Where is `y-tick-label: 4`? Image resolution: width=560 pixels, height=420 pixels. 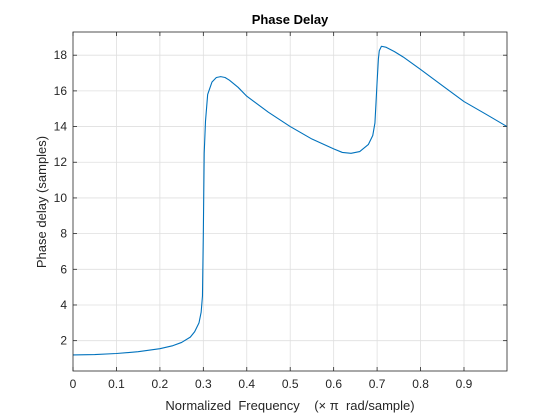 y-tick-label: 4 is located at coordinates (63, 305).